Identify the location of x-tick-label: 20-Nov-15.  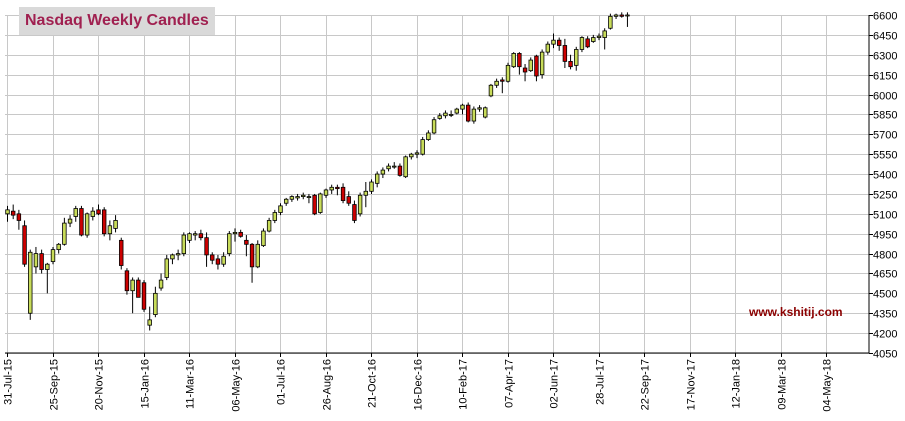
(100, 384).